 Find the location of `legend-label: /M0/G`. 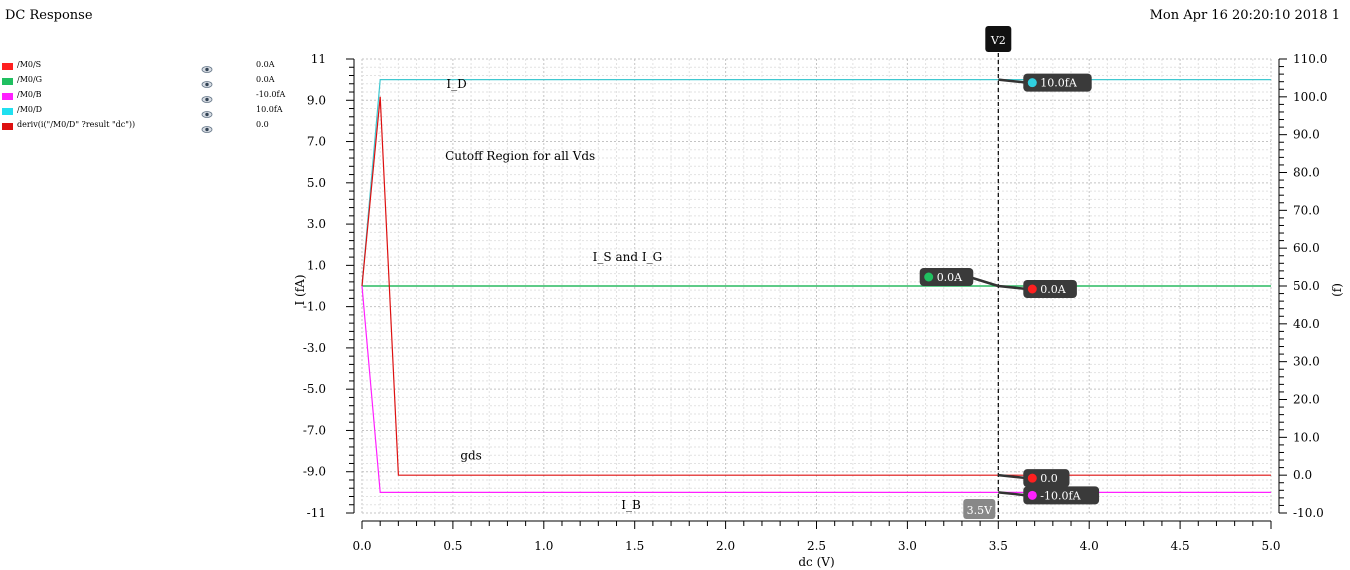

legend-label: /M0/G is located at coordinates (30, 79).